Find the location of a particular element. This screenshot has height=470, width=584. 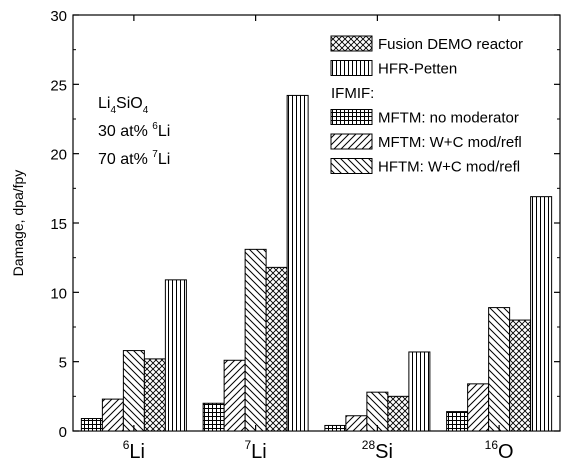

annotation-line-li7: 70 at% 7Li is located at coordinates (134, 158).